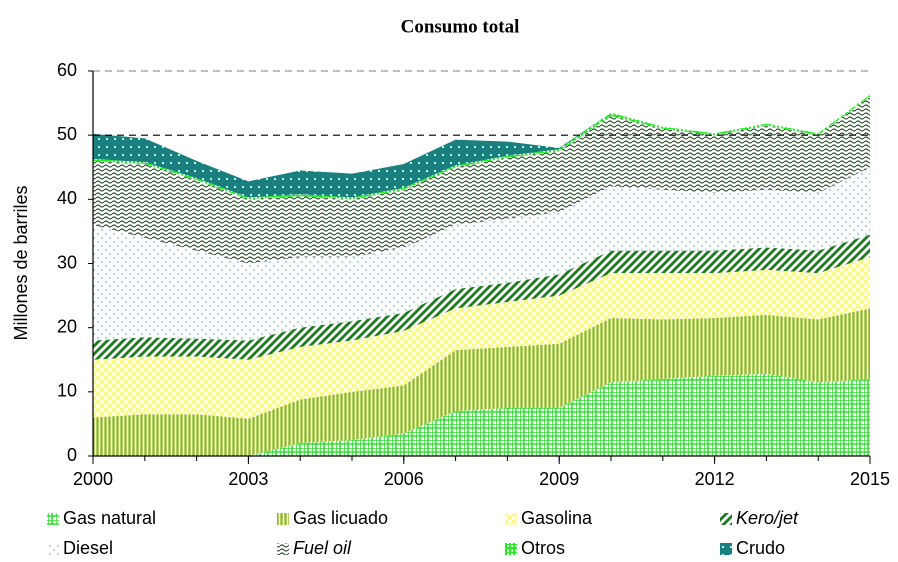 The image size is (898, 562). Describe the element at coordinates (88, 548) in the screenshot. I see `legend-label: Diesel` at that location.